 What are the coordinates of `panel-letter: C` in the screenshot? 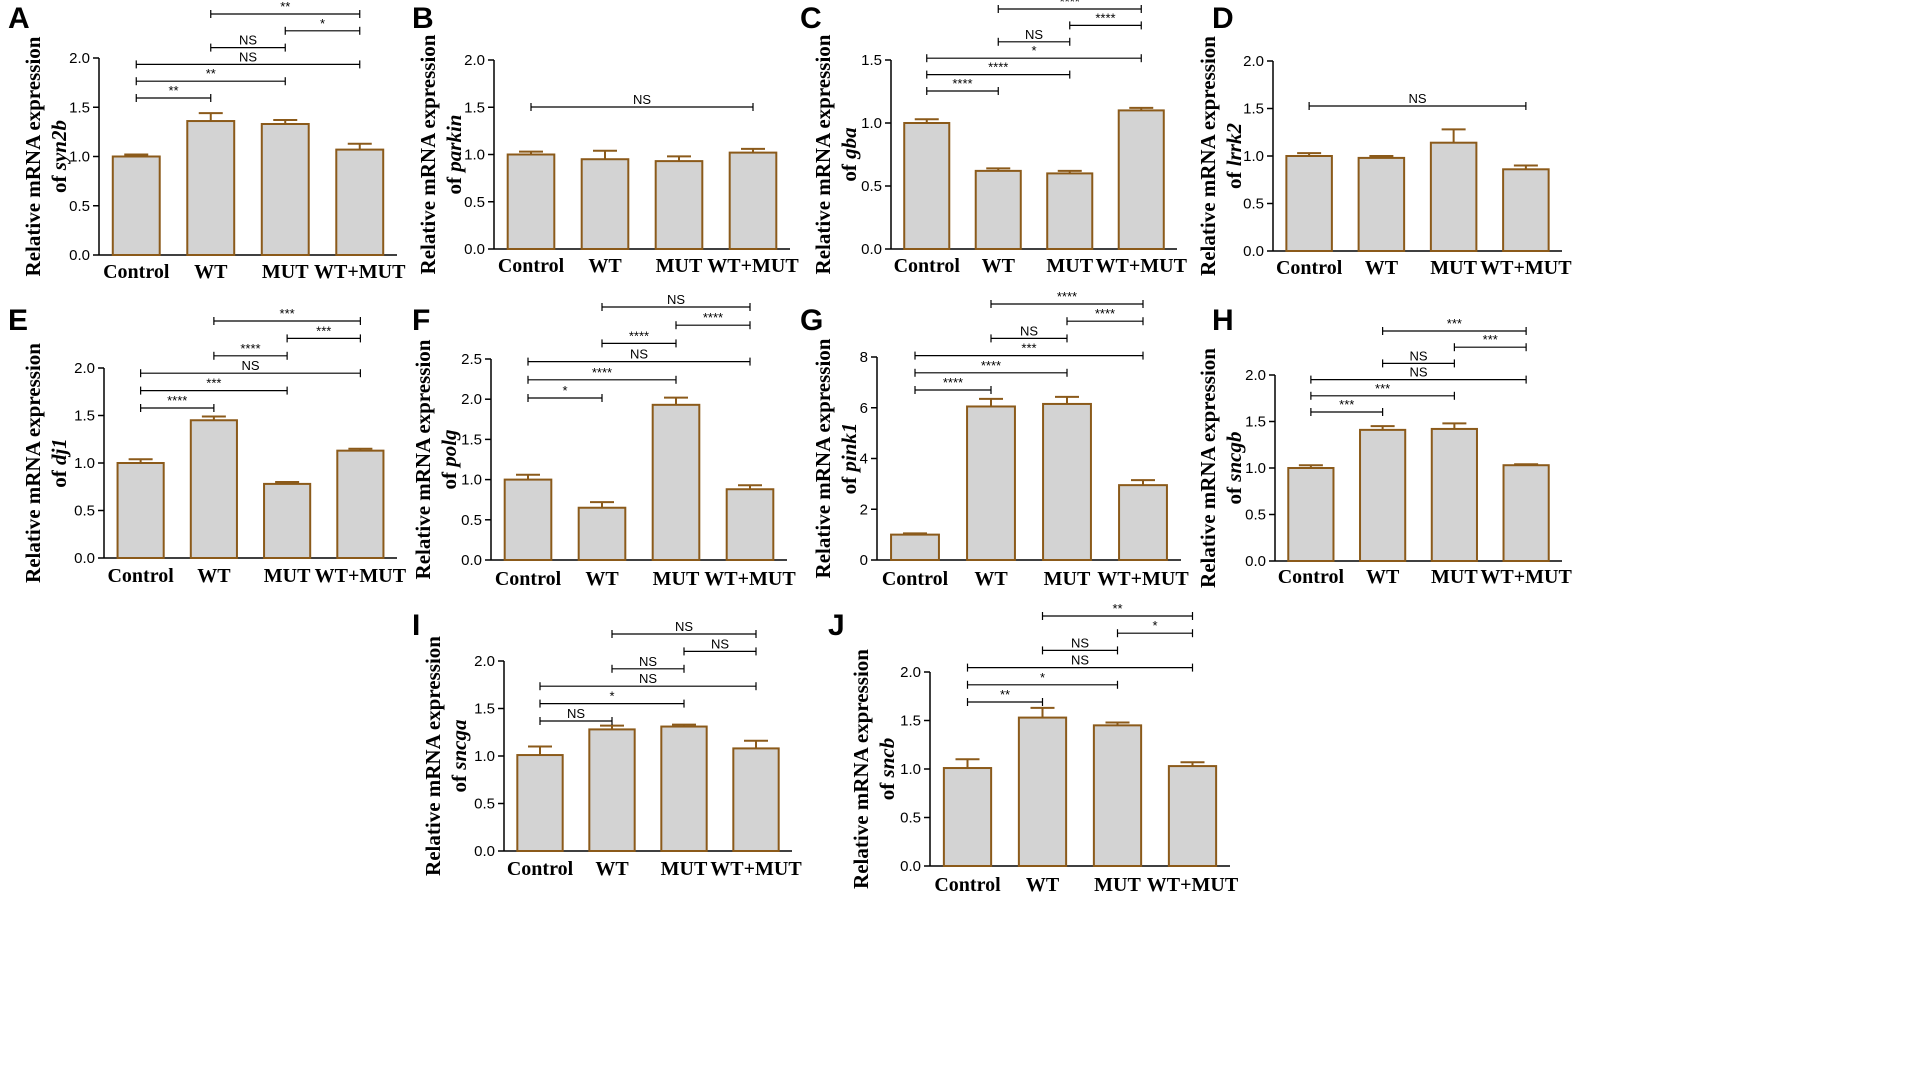 It's located at (811, 18).